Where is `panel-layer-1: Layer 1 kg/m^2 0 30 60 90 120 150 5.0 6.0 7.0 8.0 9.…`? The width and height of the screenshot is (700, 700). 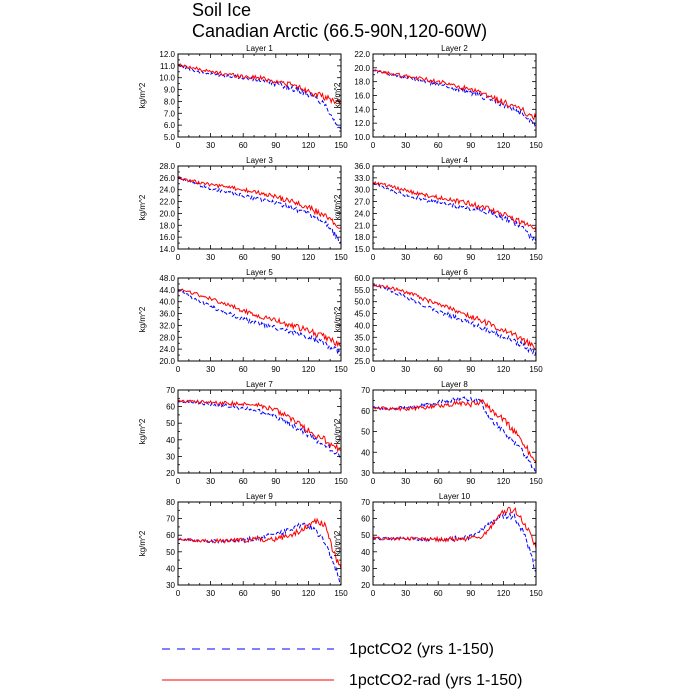 panel-layer-1: Layer 1 kg/m^2 0 30 60 90 120 150 5.0 6.0 7.0 8.0 9.… is located at coordinates (243, 97).